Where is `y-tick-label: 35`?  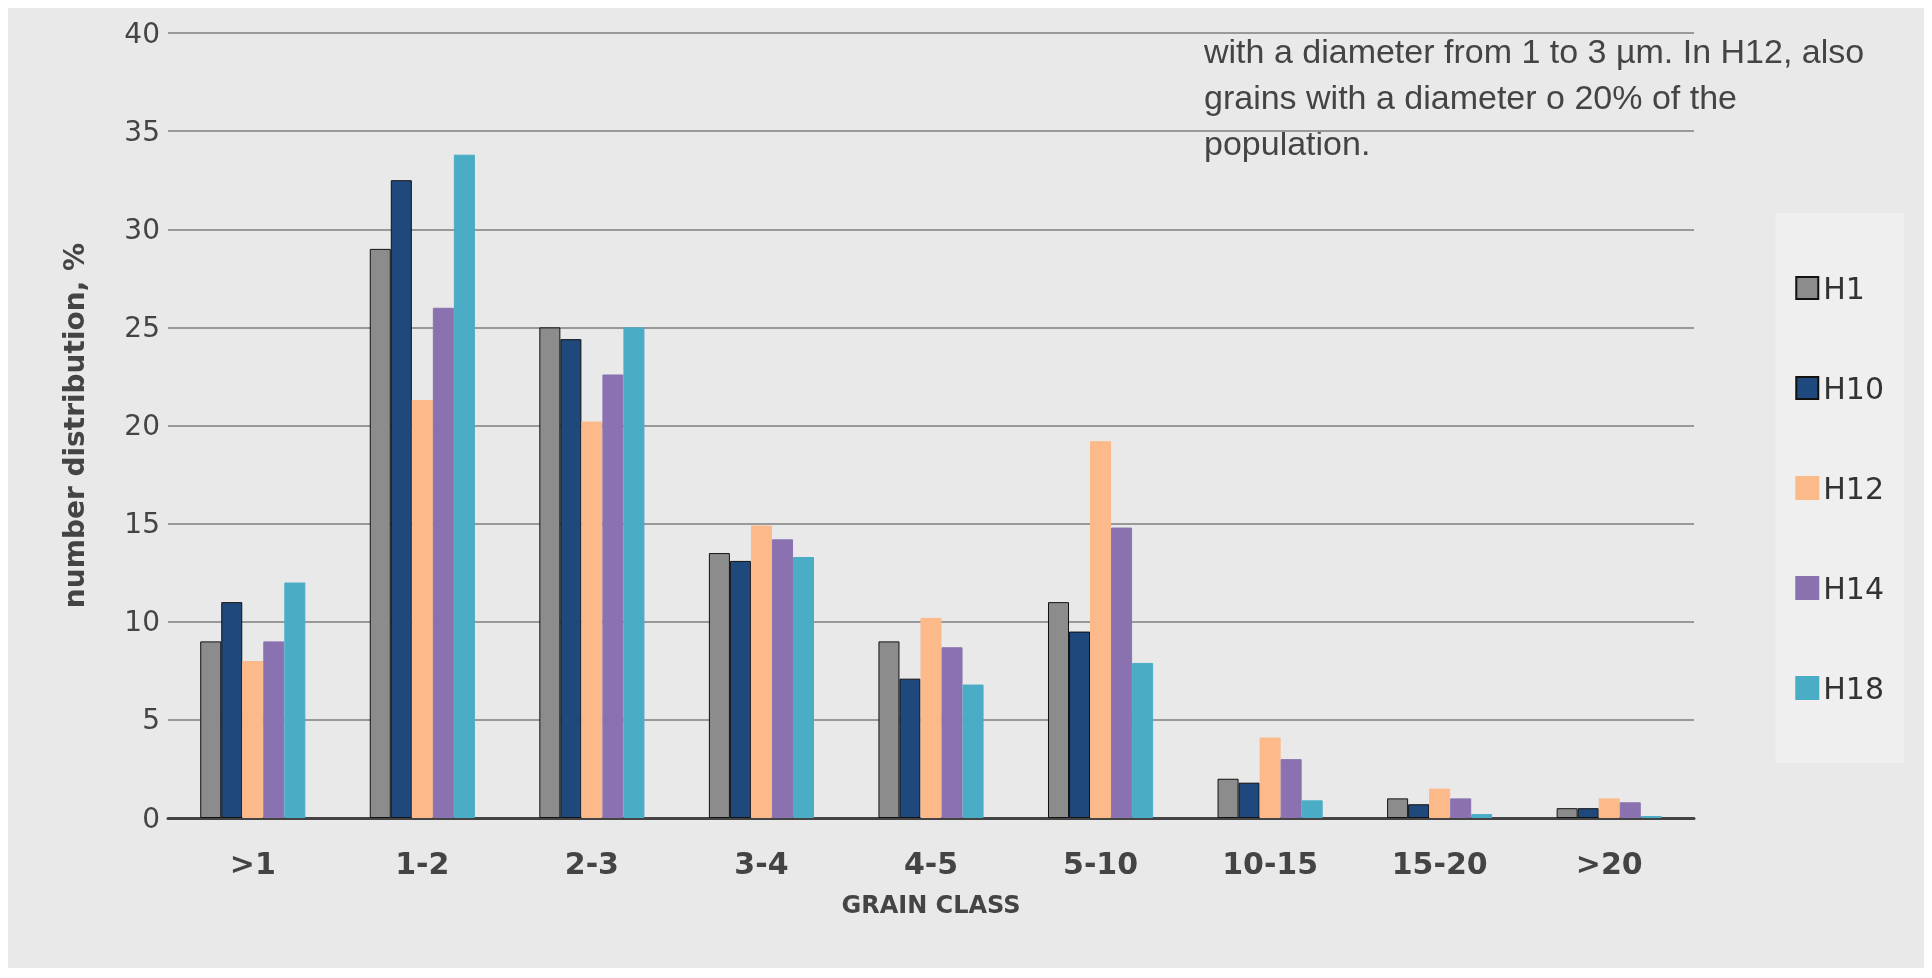
y-tick-label: 35 is located at coordinates (142, 131).